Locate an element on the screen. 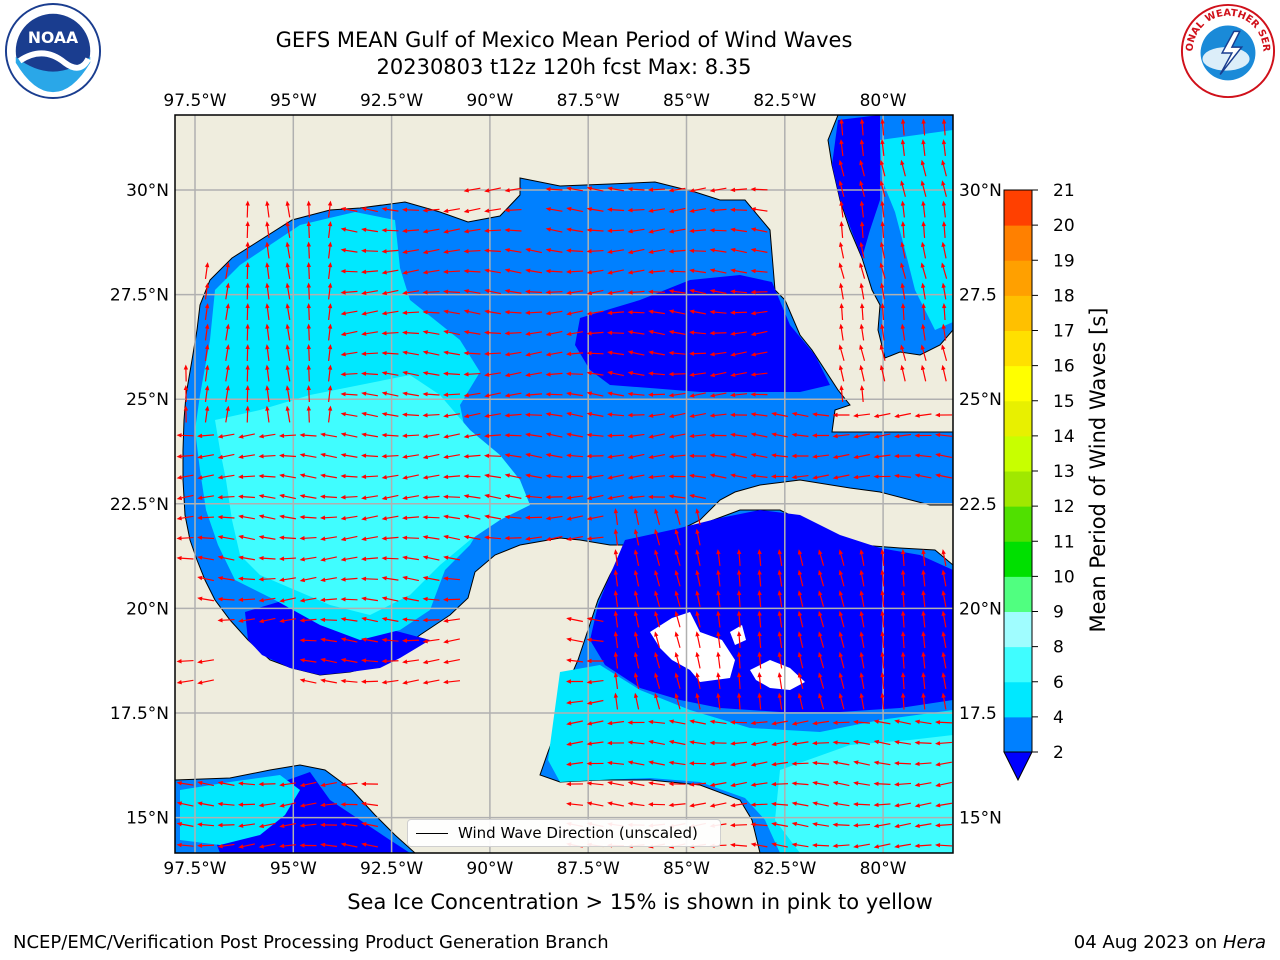 Image resolution: width=1280 pixels, height=960 pixels. colorbar-tick-label: 15 is located at coordinates (1064, 402).